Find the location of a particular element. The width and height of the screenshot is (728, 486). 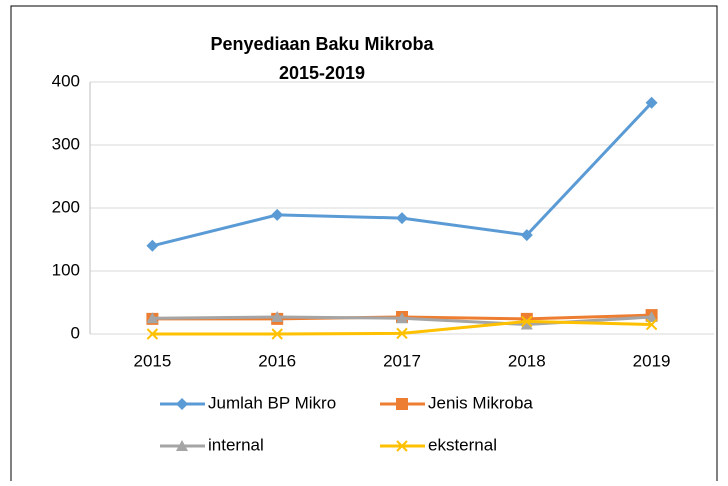

x-tick-label: 2016 is located at coordinates (277, 360).